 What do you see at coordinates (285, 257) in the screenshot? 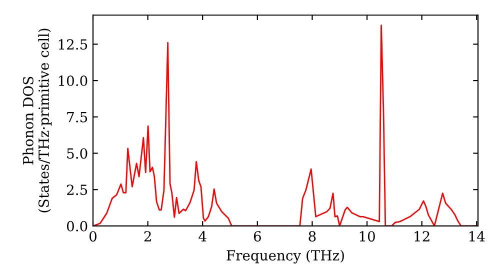
I see `x-axis-title: Frequency (THz)` at bounding box center [285, 257].